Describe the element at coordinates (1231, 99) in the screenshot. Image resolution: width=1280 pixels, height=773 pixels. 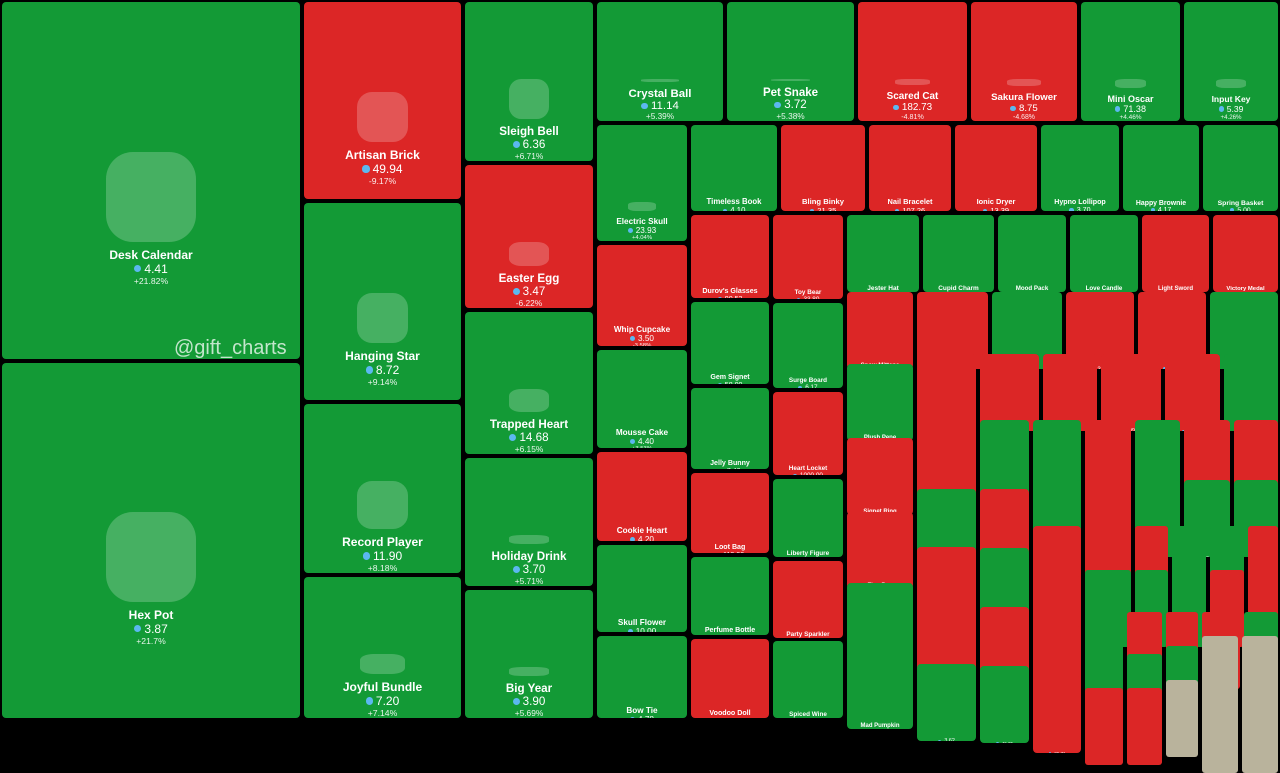
I see `gift-name: Input Key` at that location.